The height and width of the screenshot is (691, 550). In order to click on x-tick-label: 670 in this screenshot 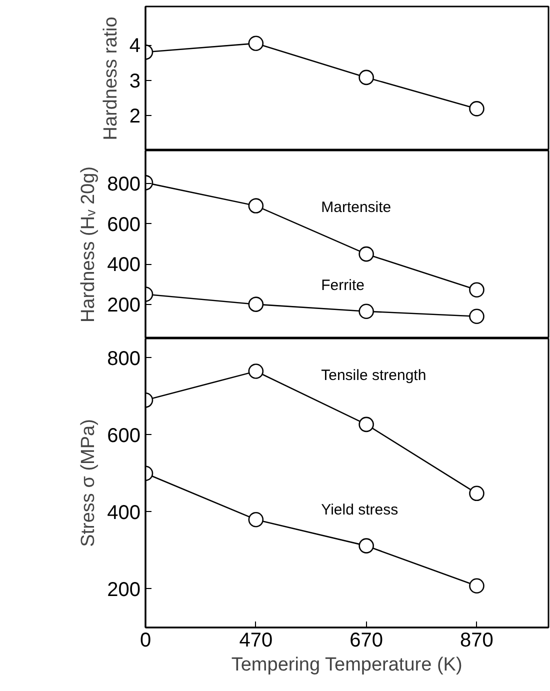, I will do `click(367, 641)`.